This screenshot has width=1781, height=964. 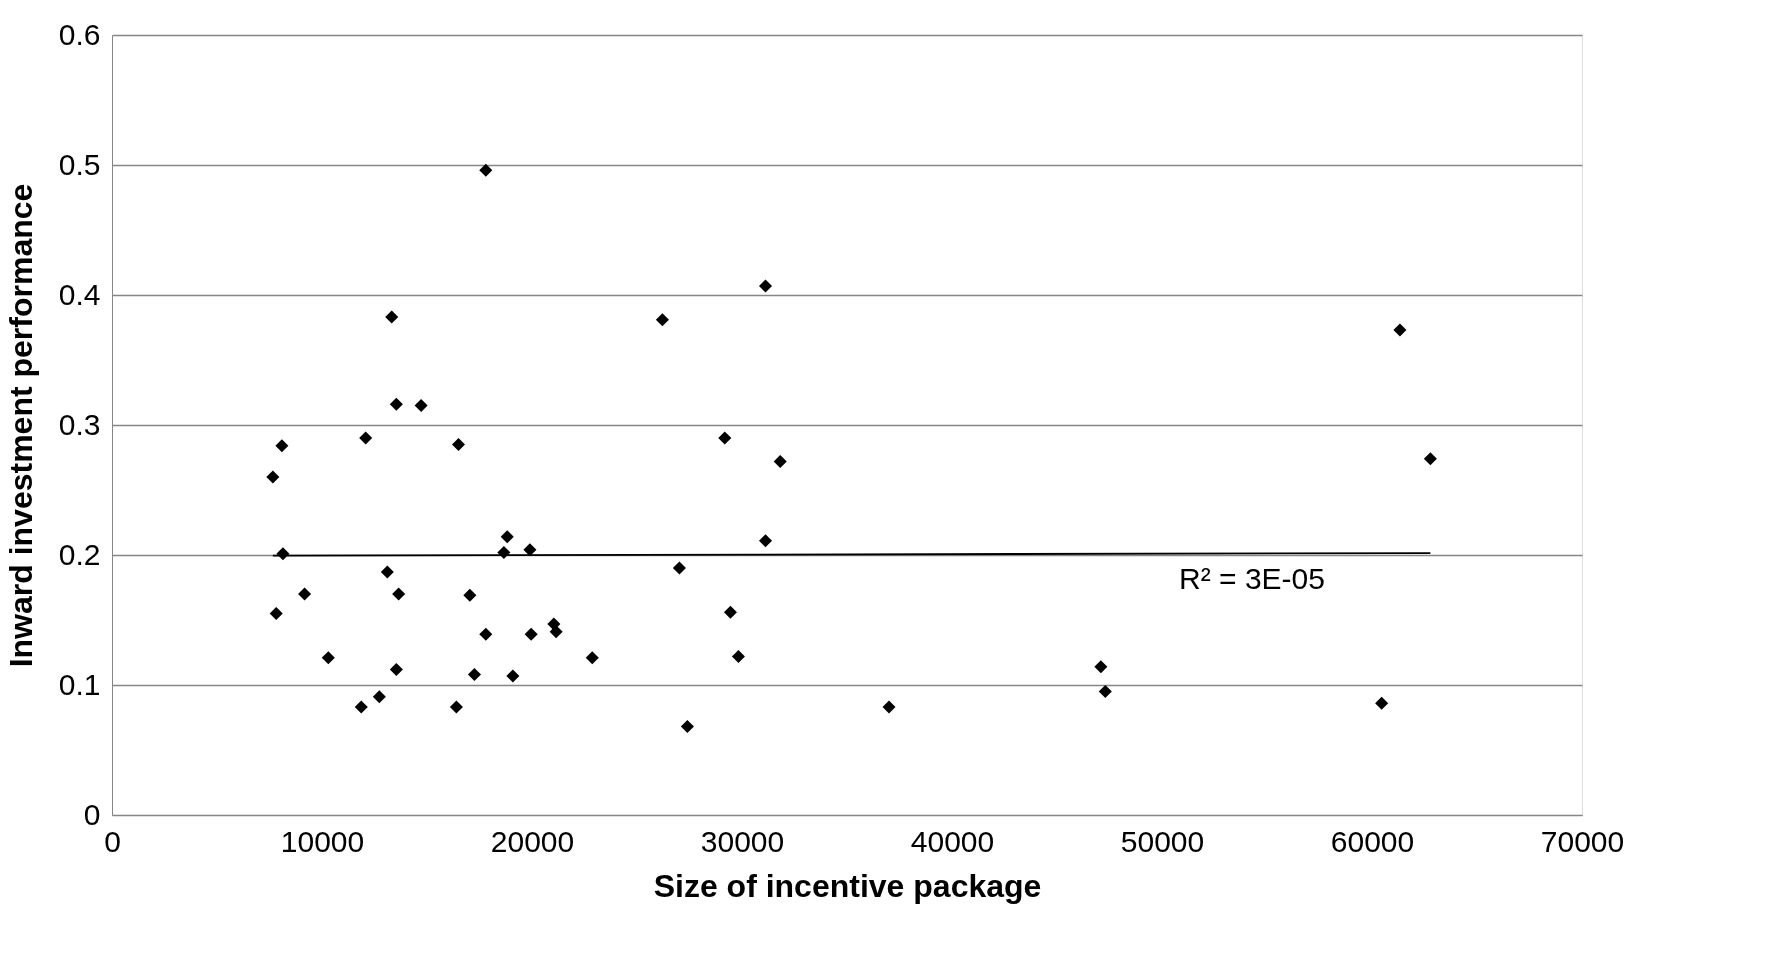 What do you see at coordinates (79, 424) in the screenshot?
I see `y-tick-label: 0.3` at bounding box center [79, 424].